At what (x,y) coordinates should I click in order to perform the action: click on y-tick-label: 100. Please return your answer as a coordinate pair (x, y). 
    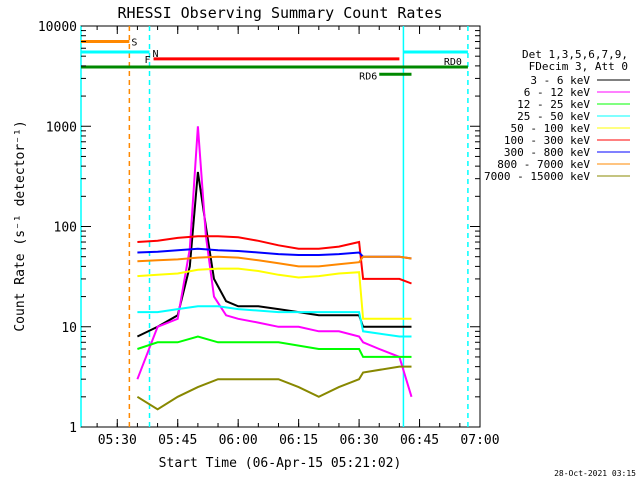
    Looking at the image, I should click on (65, 228).